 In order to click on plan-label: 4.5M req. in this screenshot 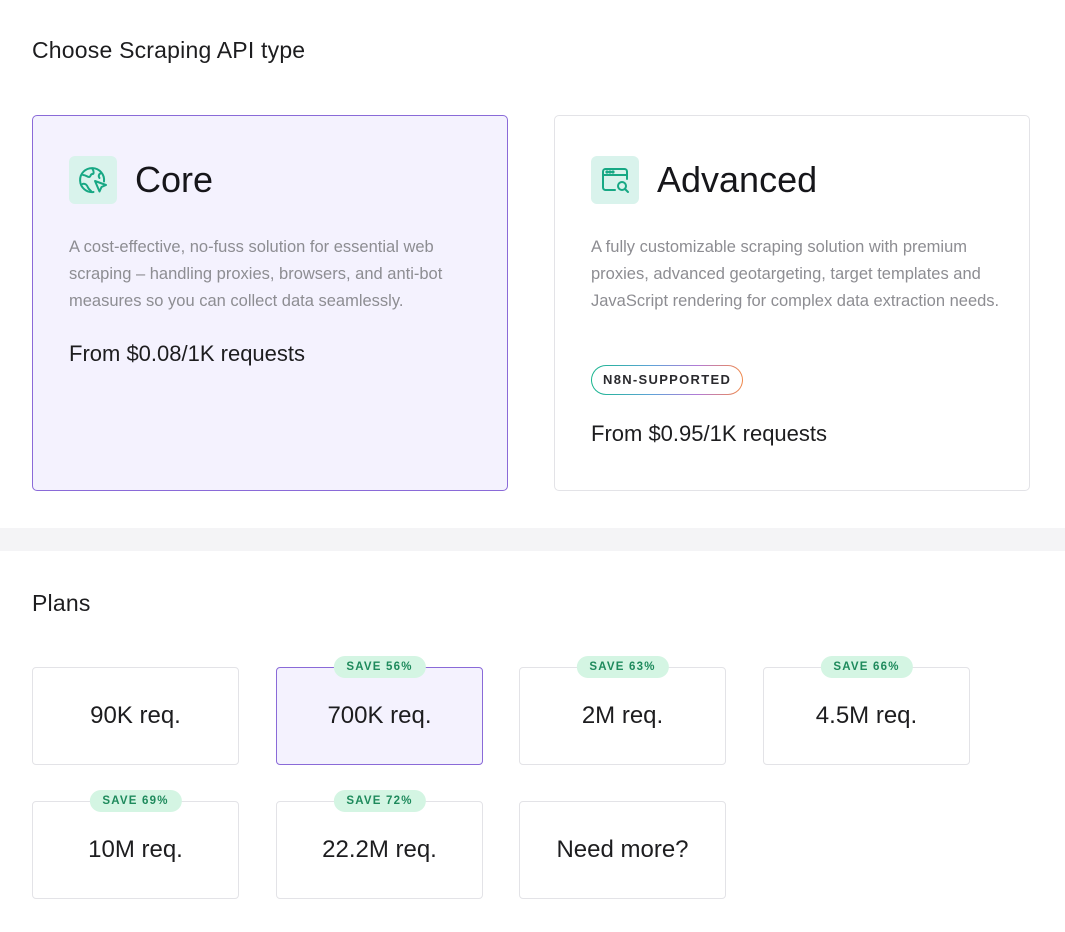, I will do `click(866, 715)`.